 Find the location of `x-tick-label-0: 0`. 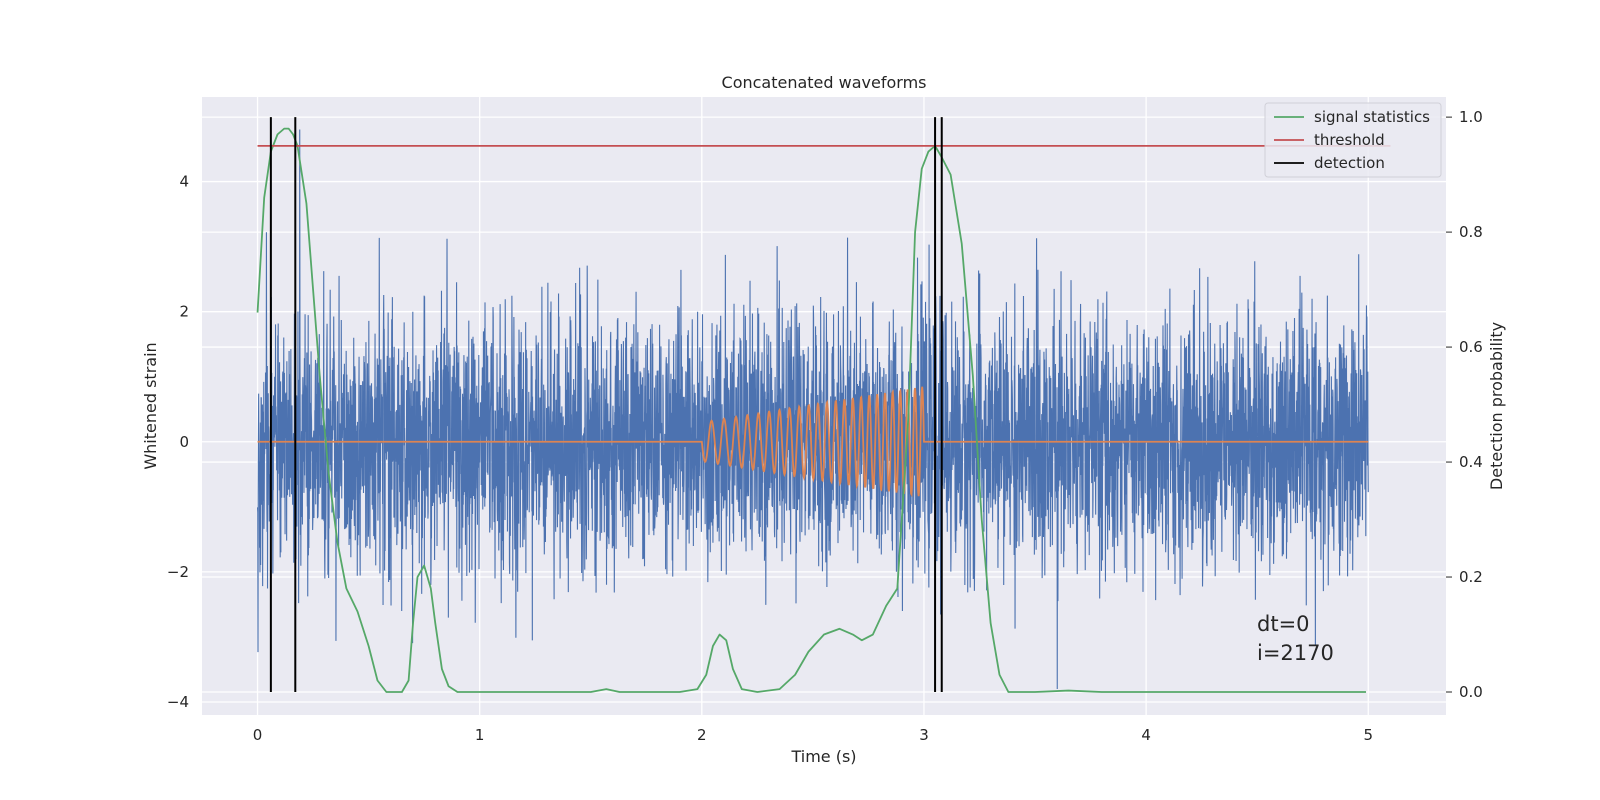

x-tick-label-0: 0 is located at coordinates (258, 735).